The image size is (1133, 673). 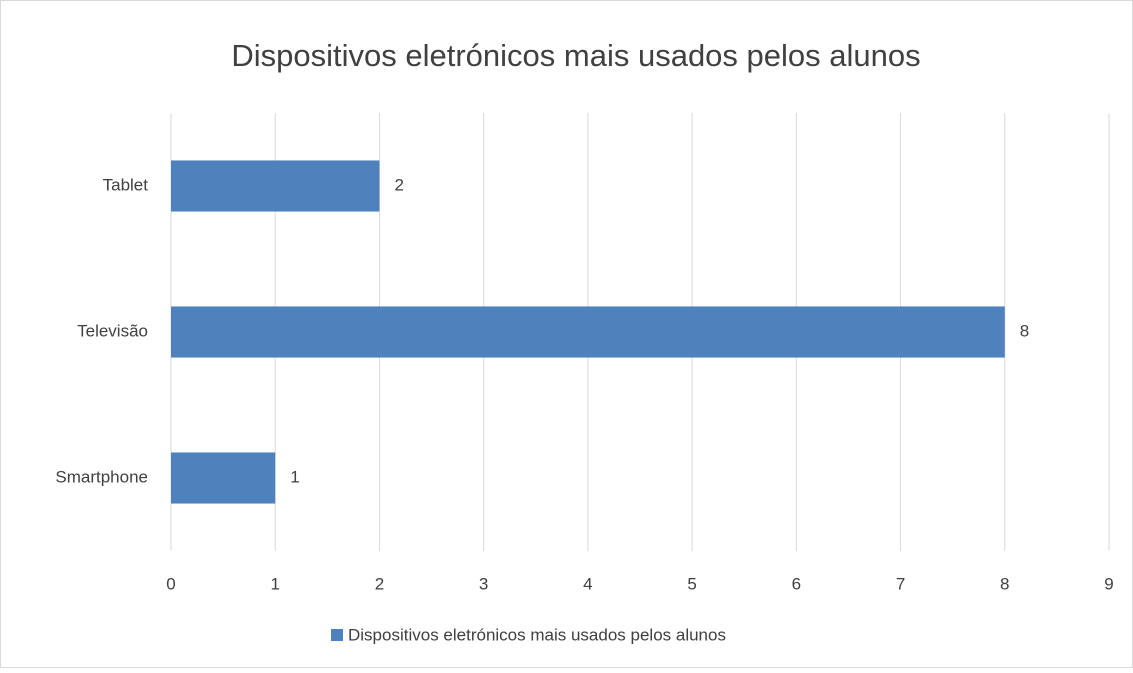 What do you see at coordinates (170, 583) in the screenshot?
I see `x-tick-label: 0` at bounding box center [170, 583].